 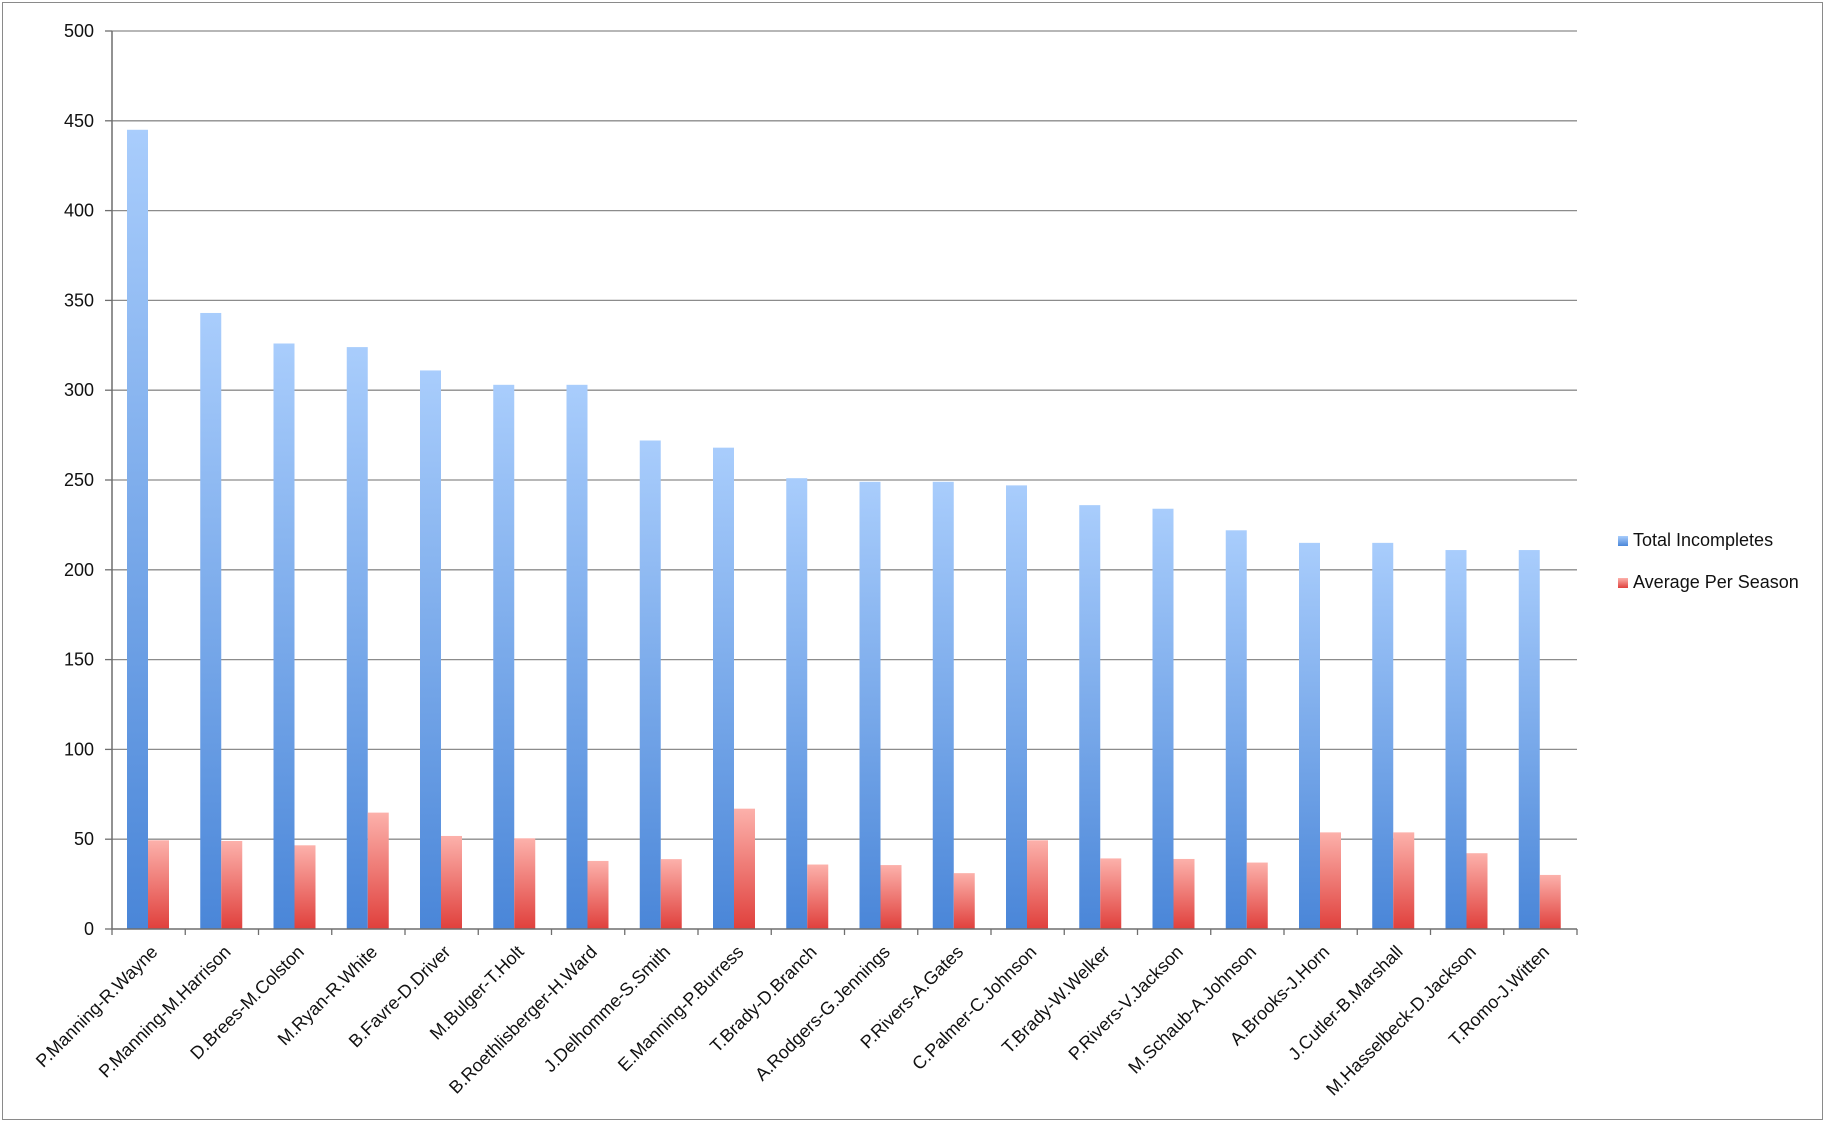 What do you see at coordinates (974, 1008) in the screenshot?
I see `x-tick-label: C.Palmer-C.Johnson` at bounding box center [974, 1008].